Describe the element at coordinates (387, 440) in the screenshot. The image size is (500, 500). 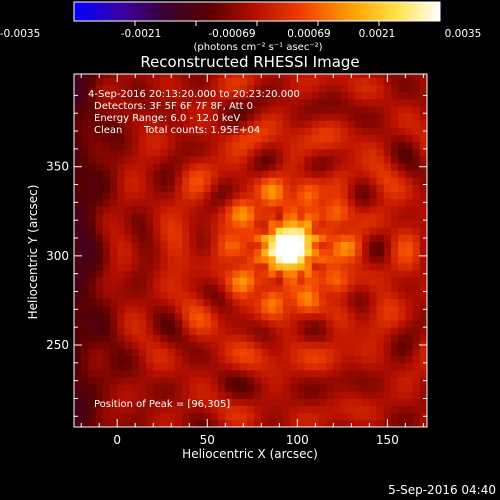
I see `x-tick-label: 150` at that location.